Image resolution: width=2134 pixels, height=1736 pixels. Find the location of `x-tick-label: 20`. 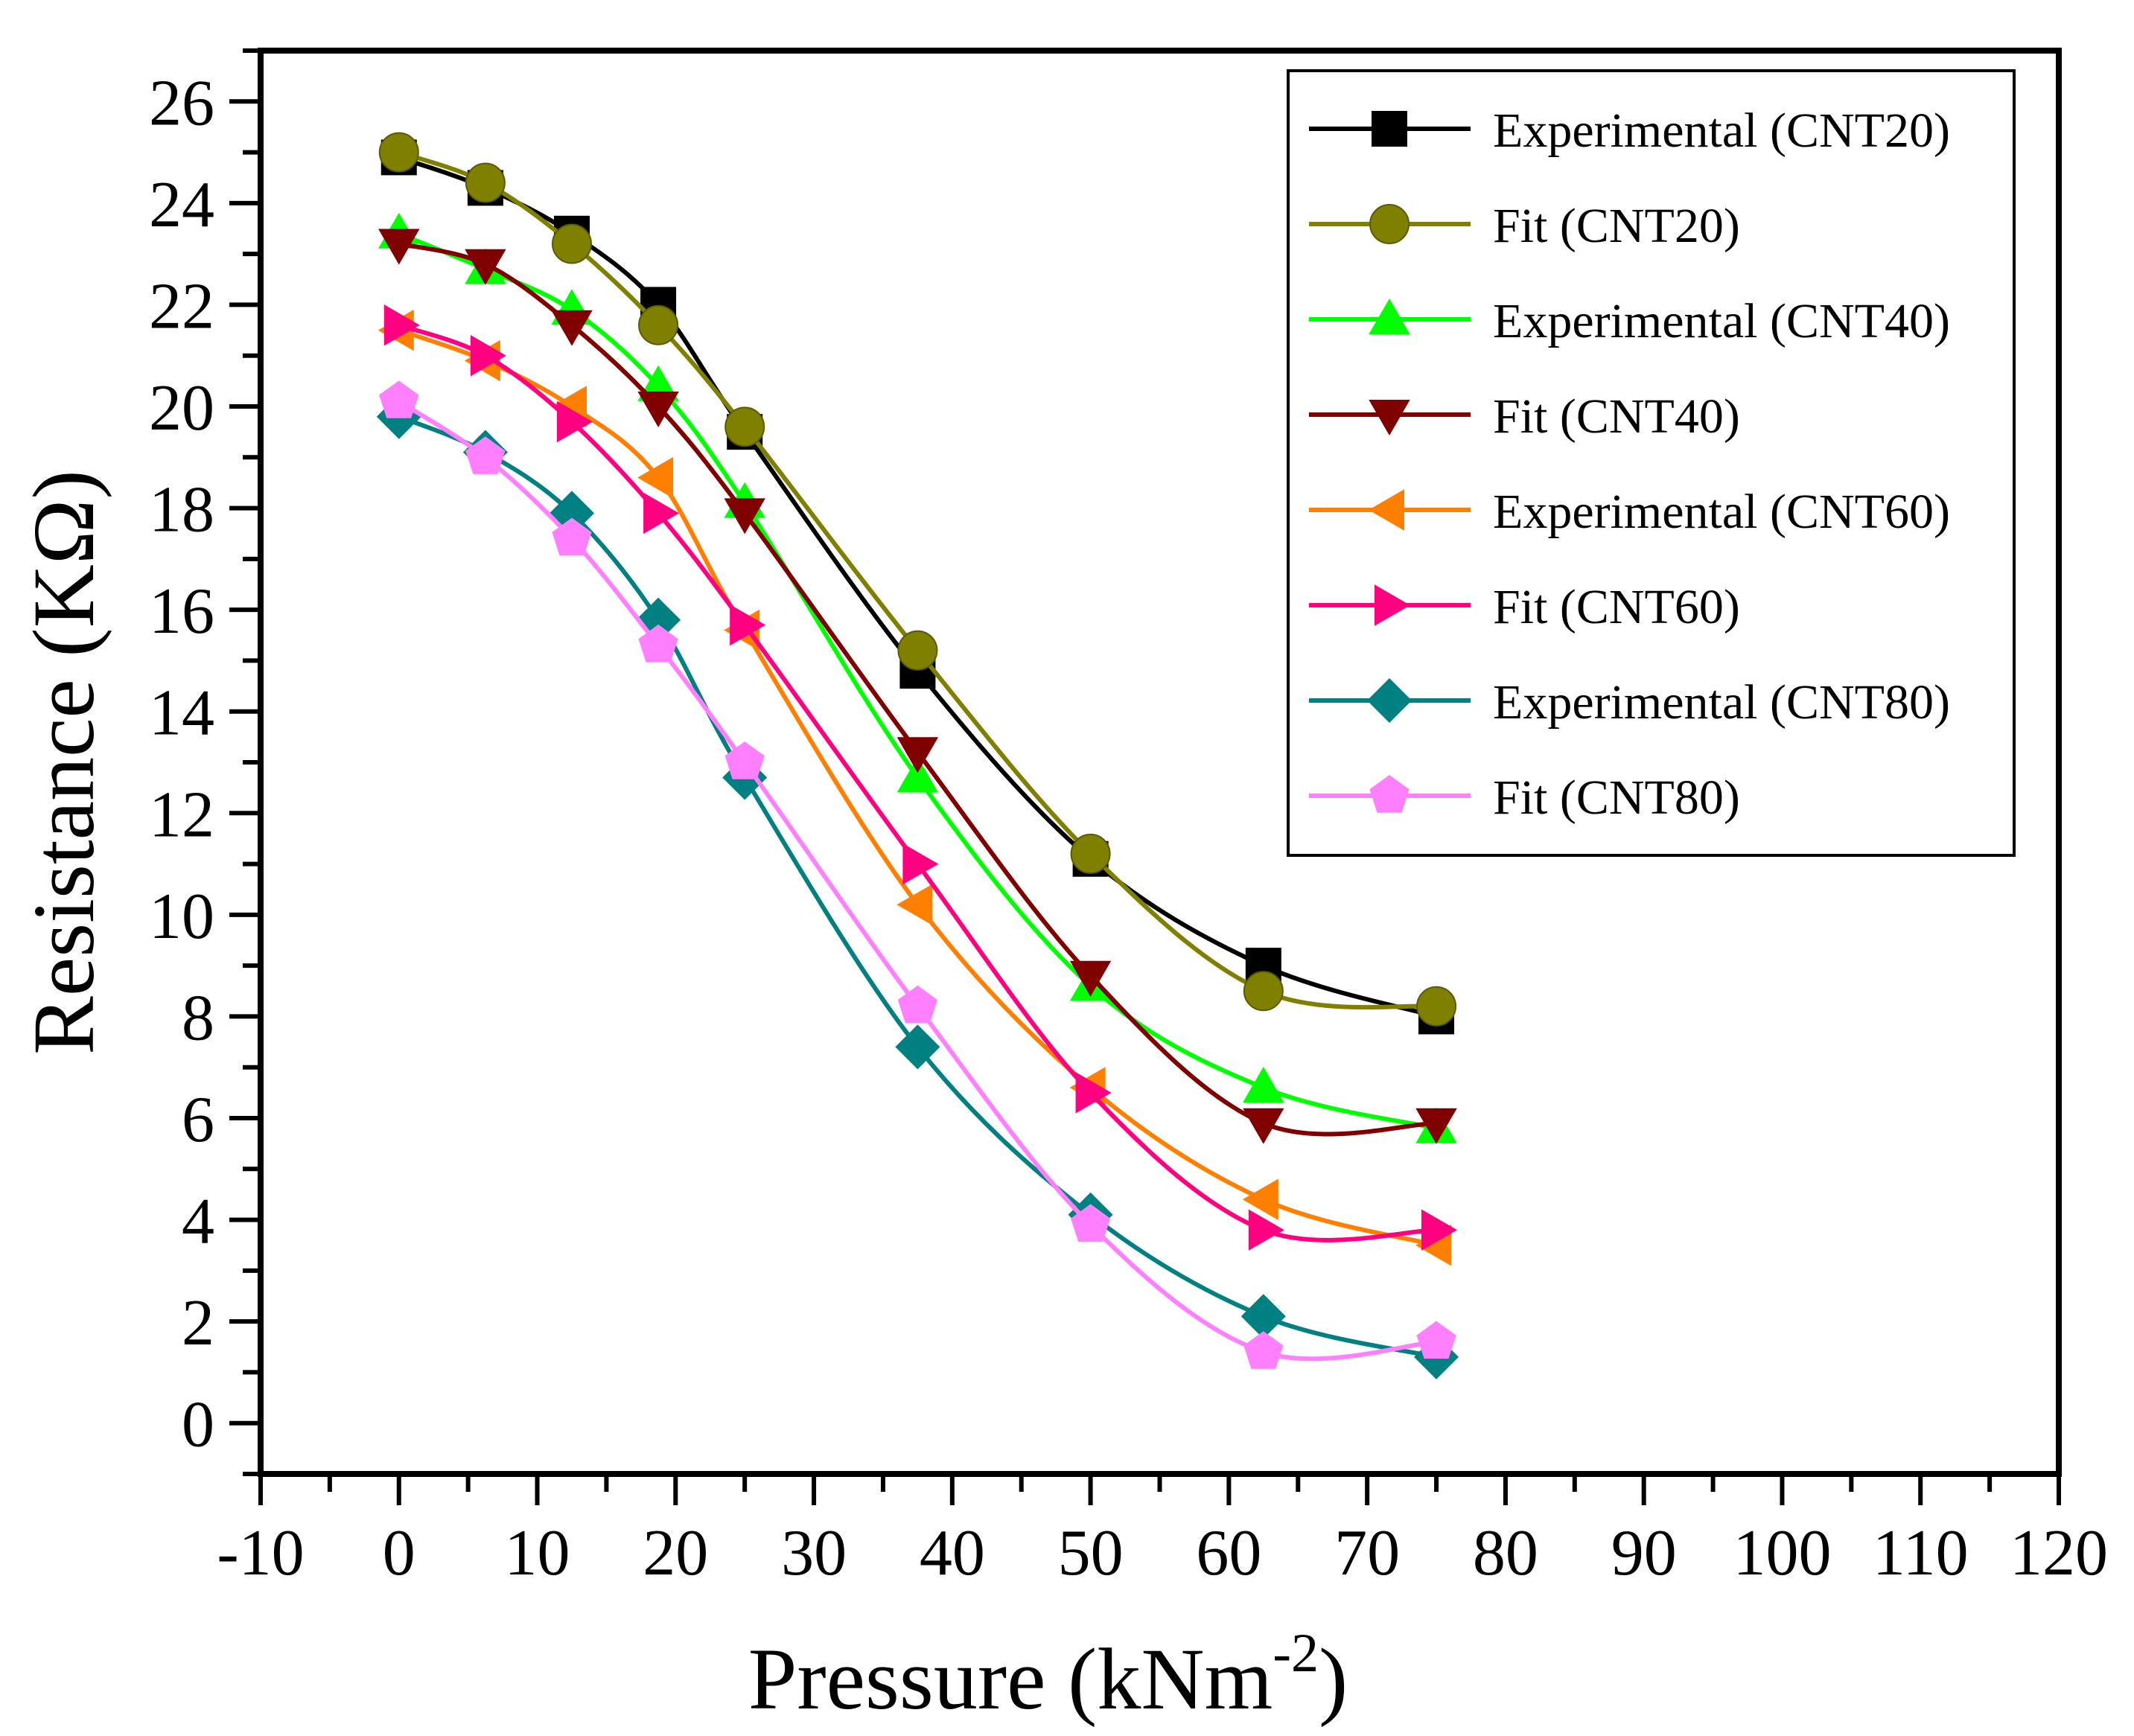

x-tick-label: 20 is located at coordinates (675, 1553).